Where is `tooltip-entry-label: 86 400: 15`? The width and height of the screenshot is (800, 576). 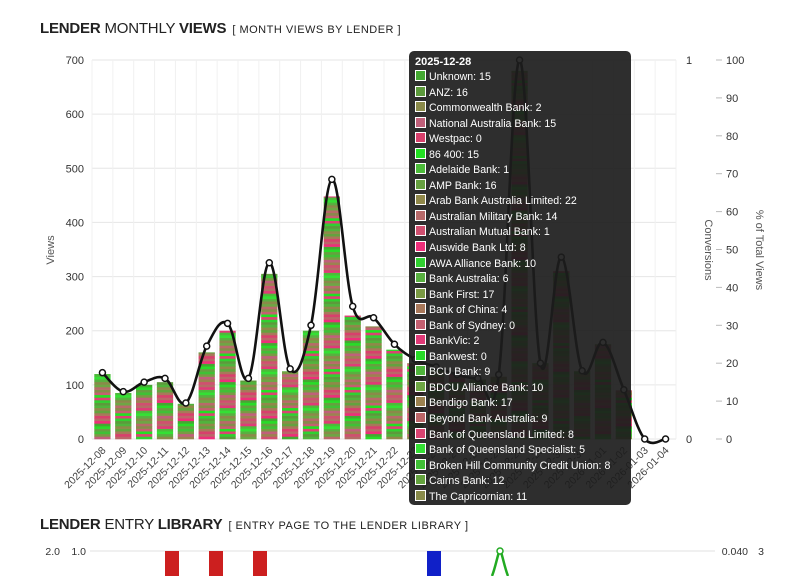
tooltip-entry-label: 86 400: 15 is located at coordinates (454, 154).